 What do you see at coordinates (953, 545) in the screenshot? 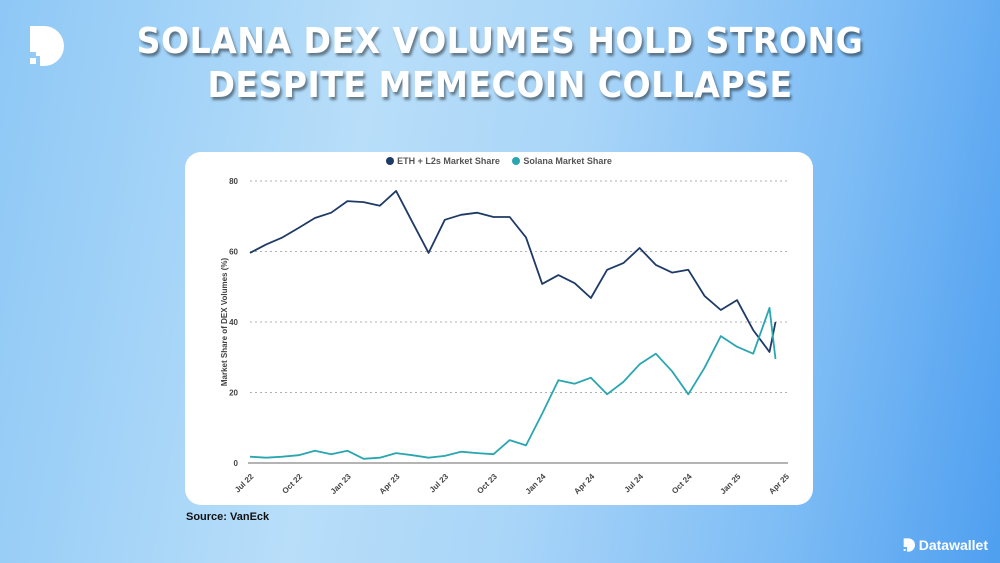
I see `brand-name: Datawallet` at bounding box center [953, 545].